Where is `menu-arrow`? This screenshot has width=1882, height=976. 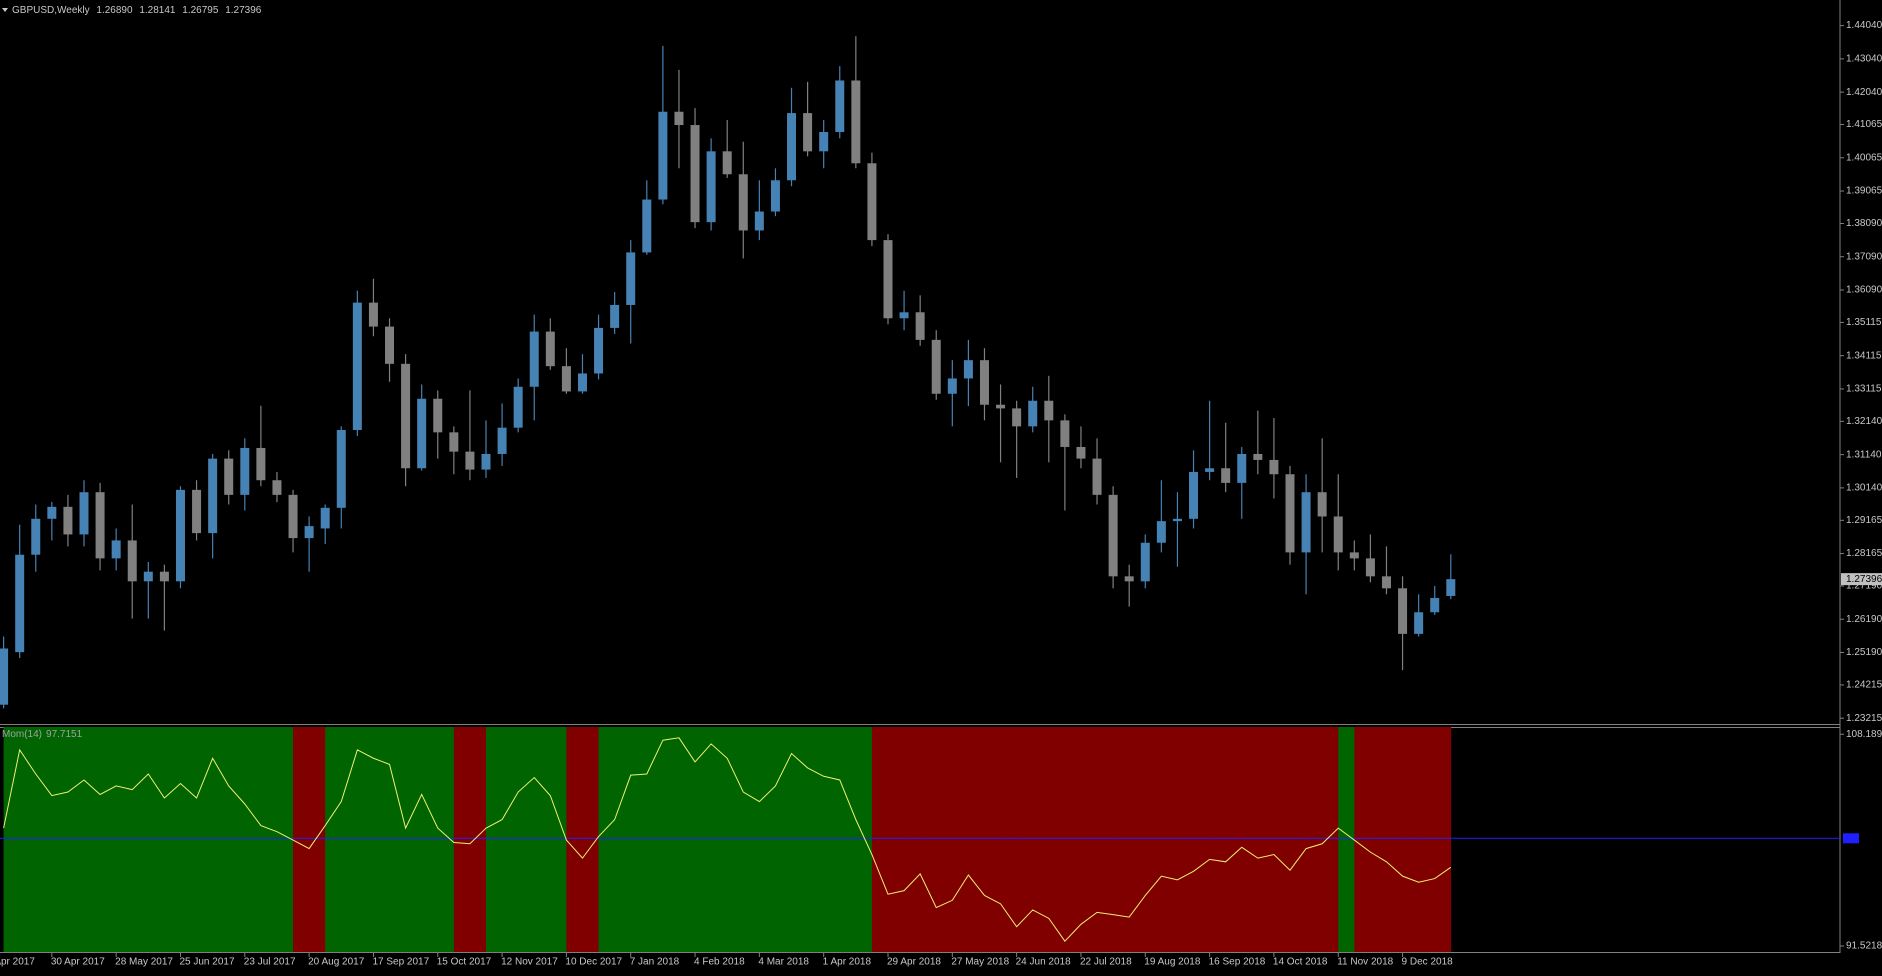
menu-arrow is located at coordinates (5, 10).